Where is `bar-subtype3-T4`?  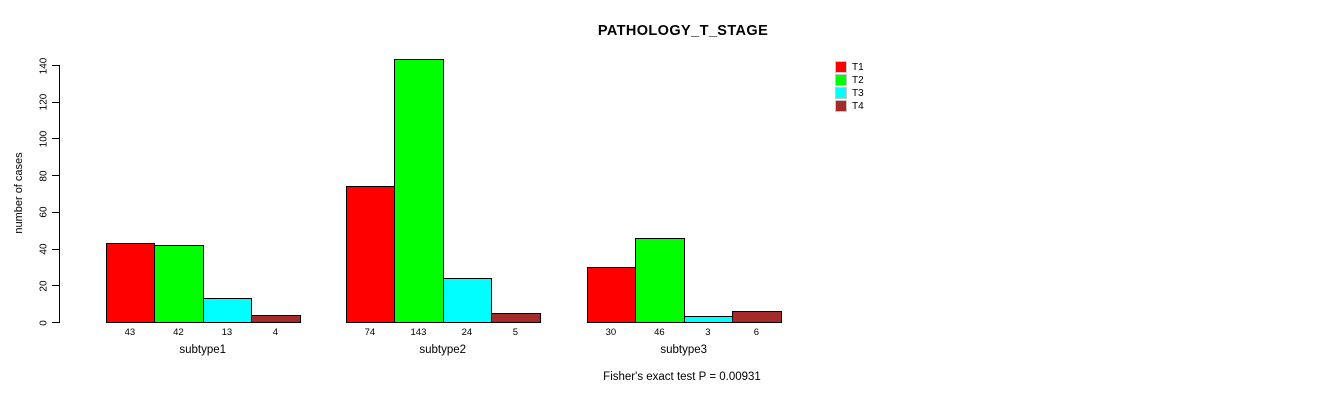
bar-subtype3-T4 is located at coordinates (757, 316).